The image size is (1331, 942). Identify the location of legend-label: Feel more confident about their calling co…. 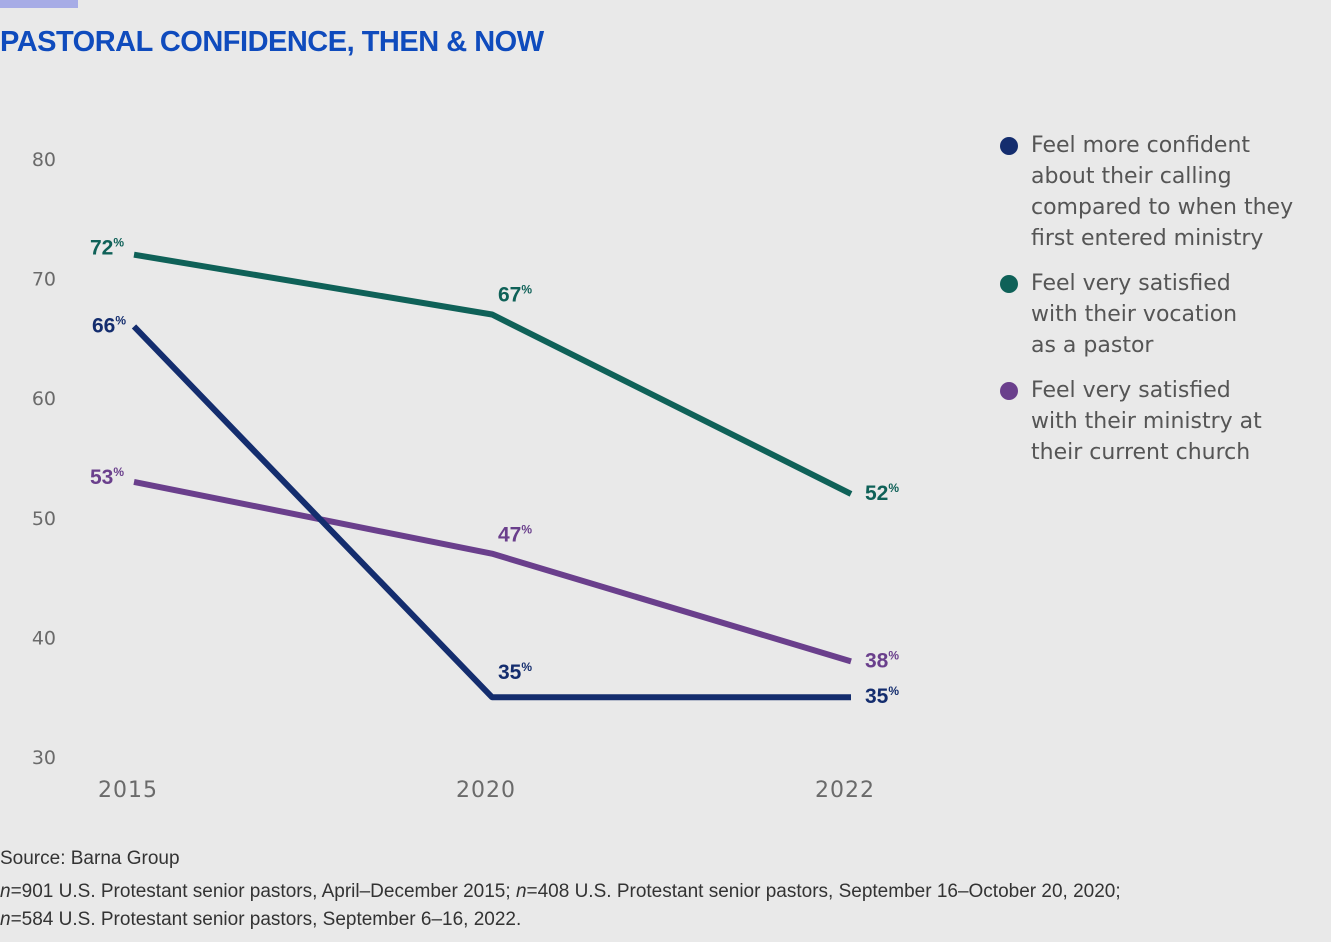
(1162, 192).